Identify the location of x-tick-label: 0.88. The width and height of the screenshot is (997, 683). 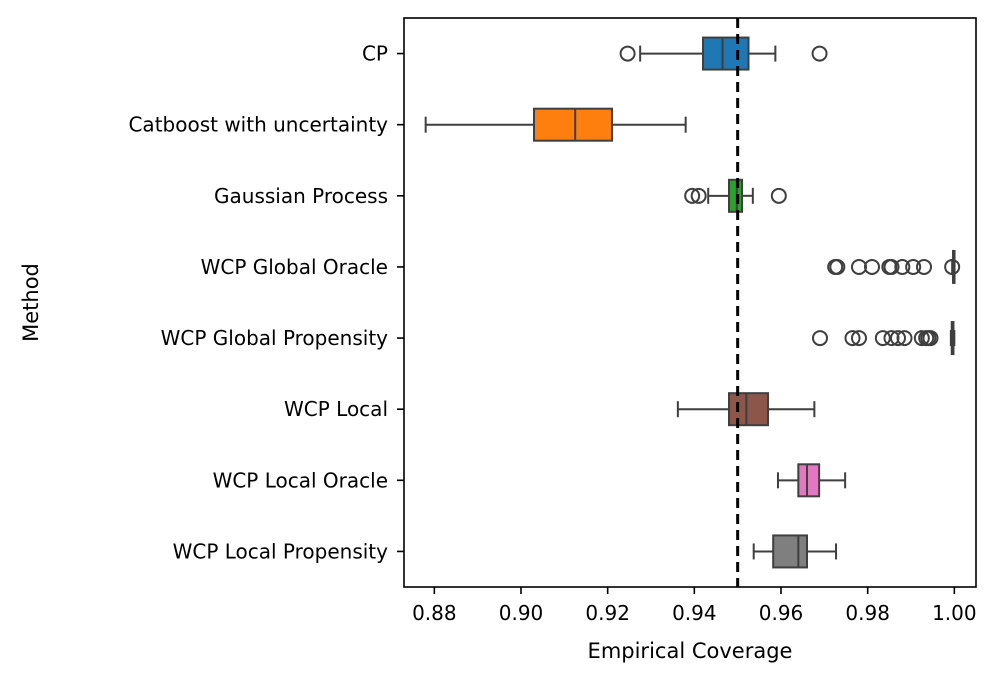
(434, 613).